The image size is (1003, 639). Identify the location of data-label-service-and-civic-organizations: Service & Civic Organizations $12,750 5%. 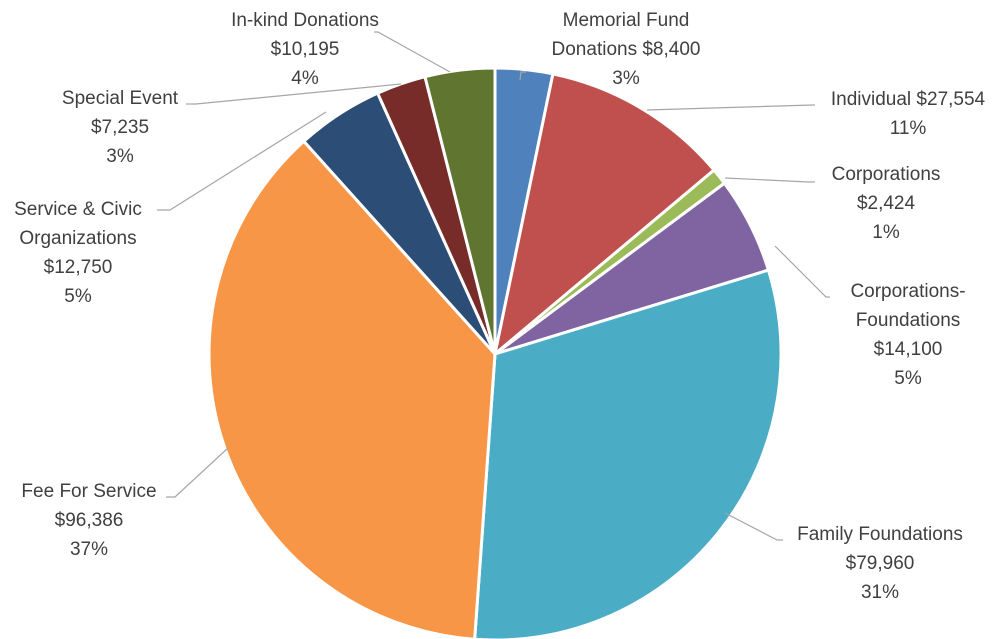
(78, 253).